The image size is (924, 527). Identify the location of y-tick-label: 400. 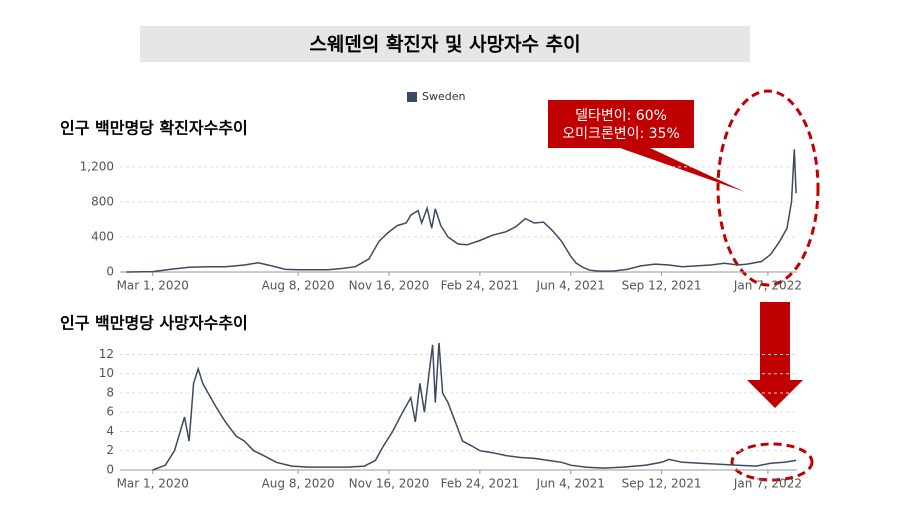
(102, 236).